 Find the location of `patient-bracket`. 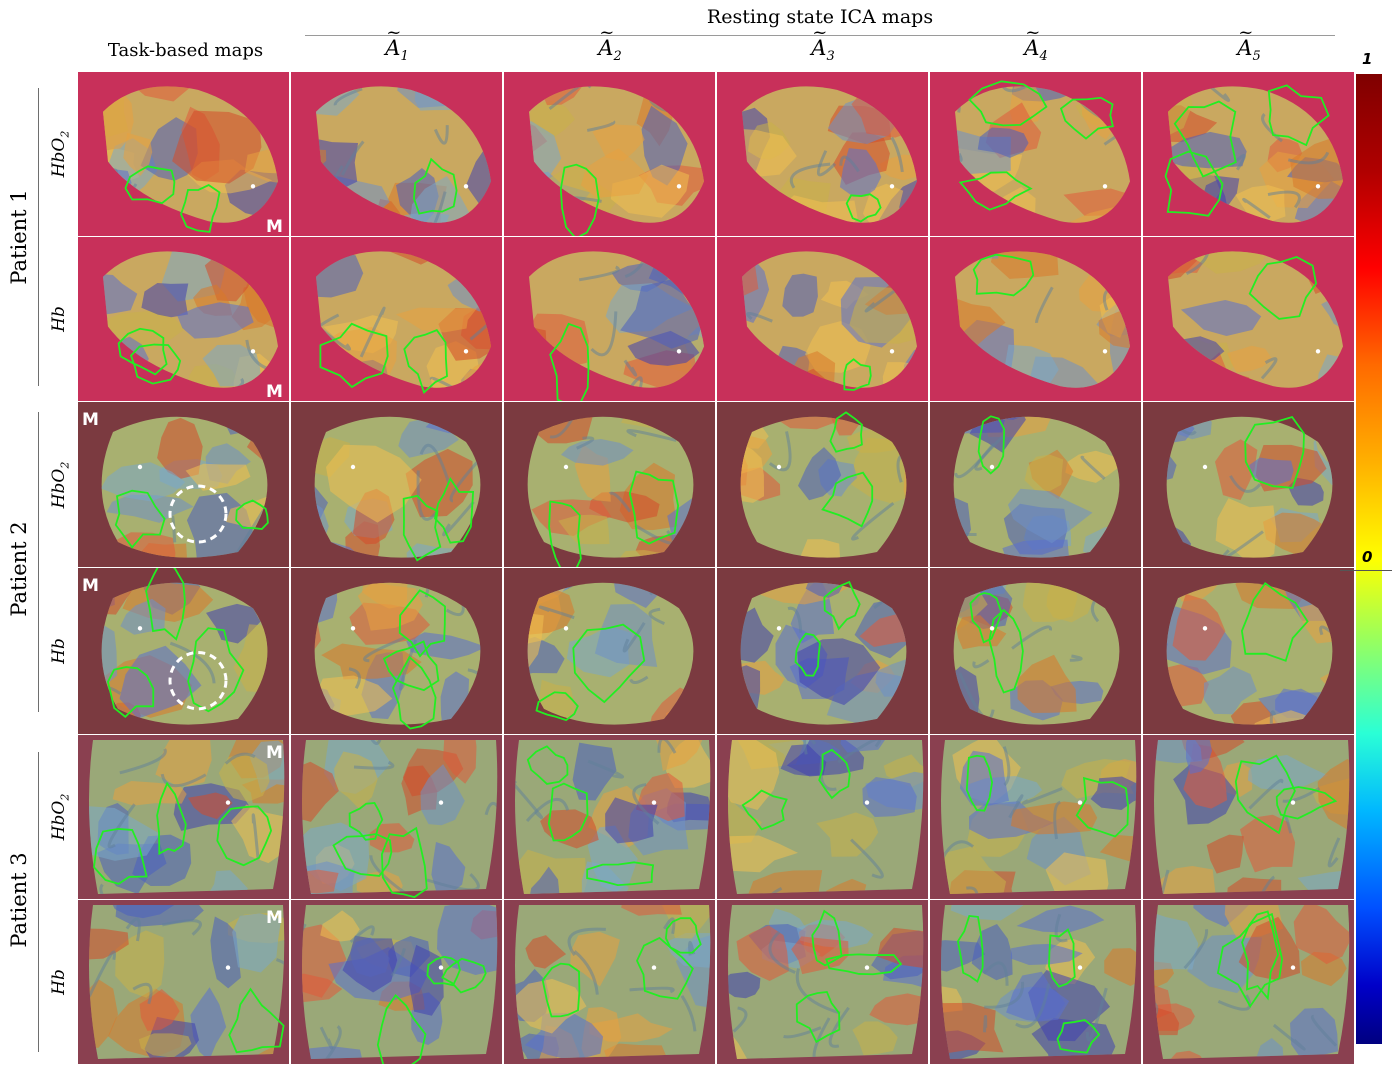

patient-bracket is located at coordinates (38, 562).